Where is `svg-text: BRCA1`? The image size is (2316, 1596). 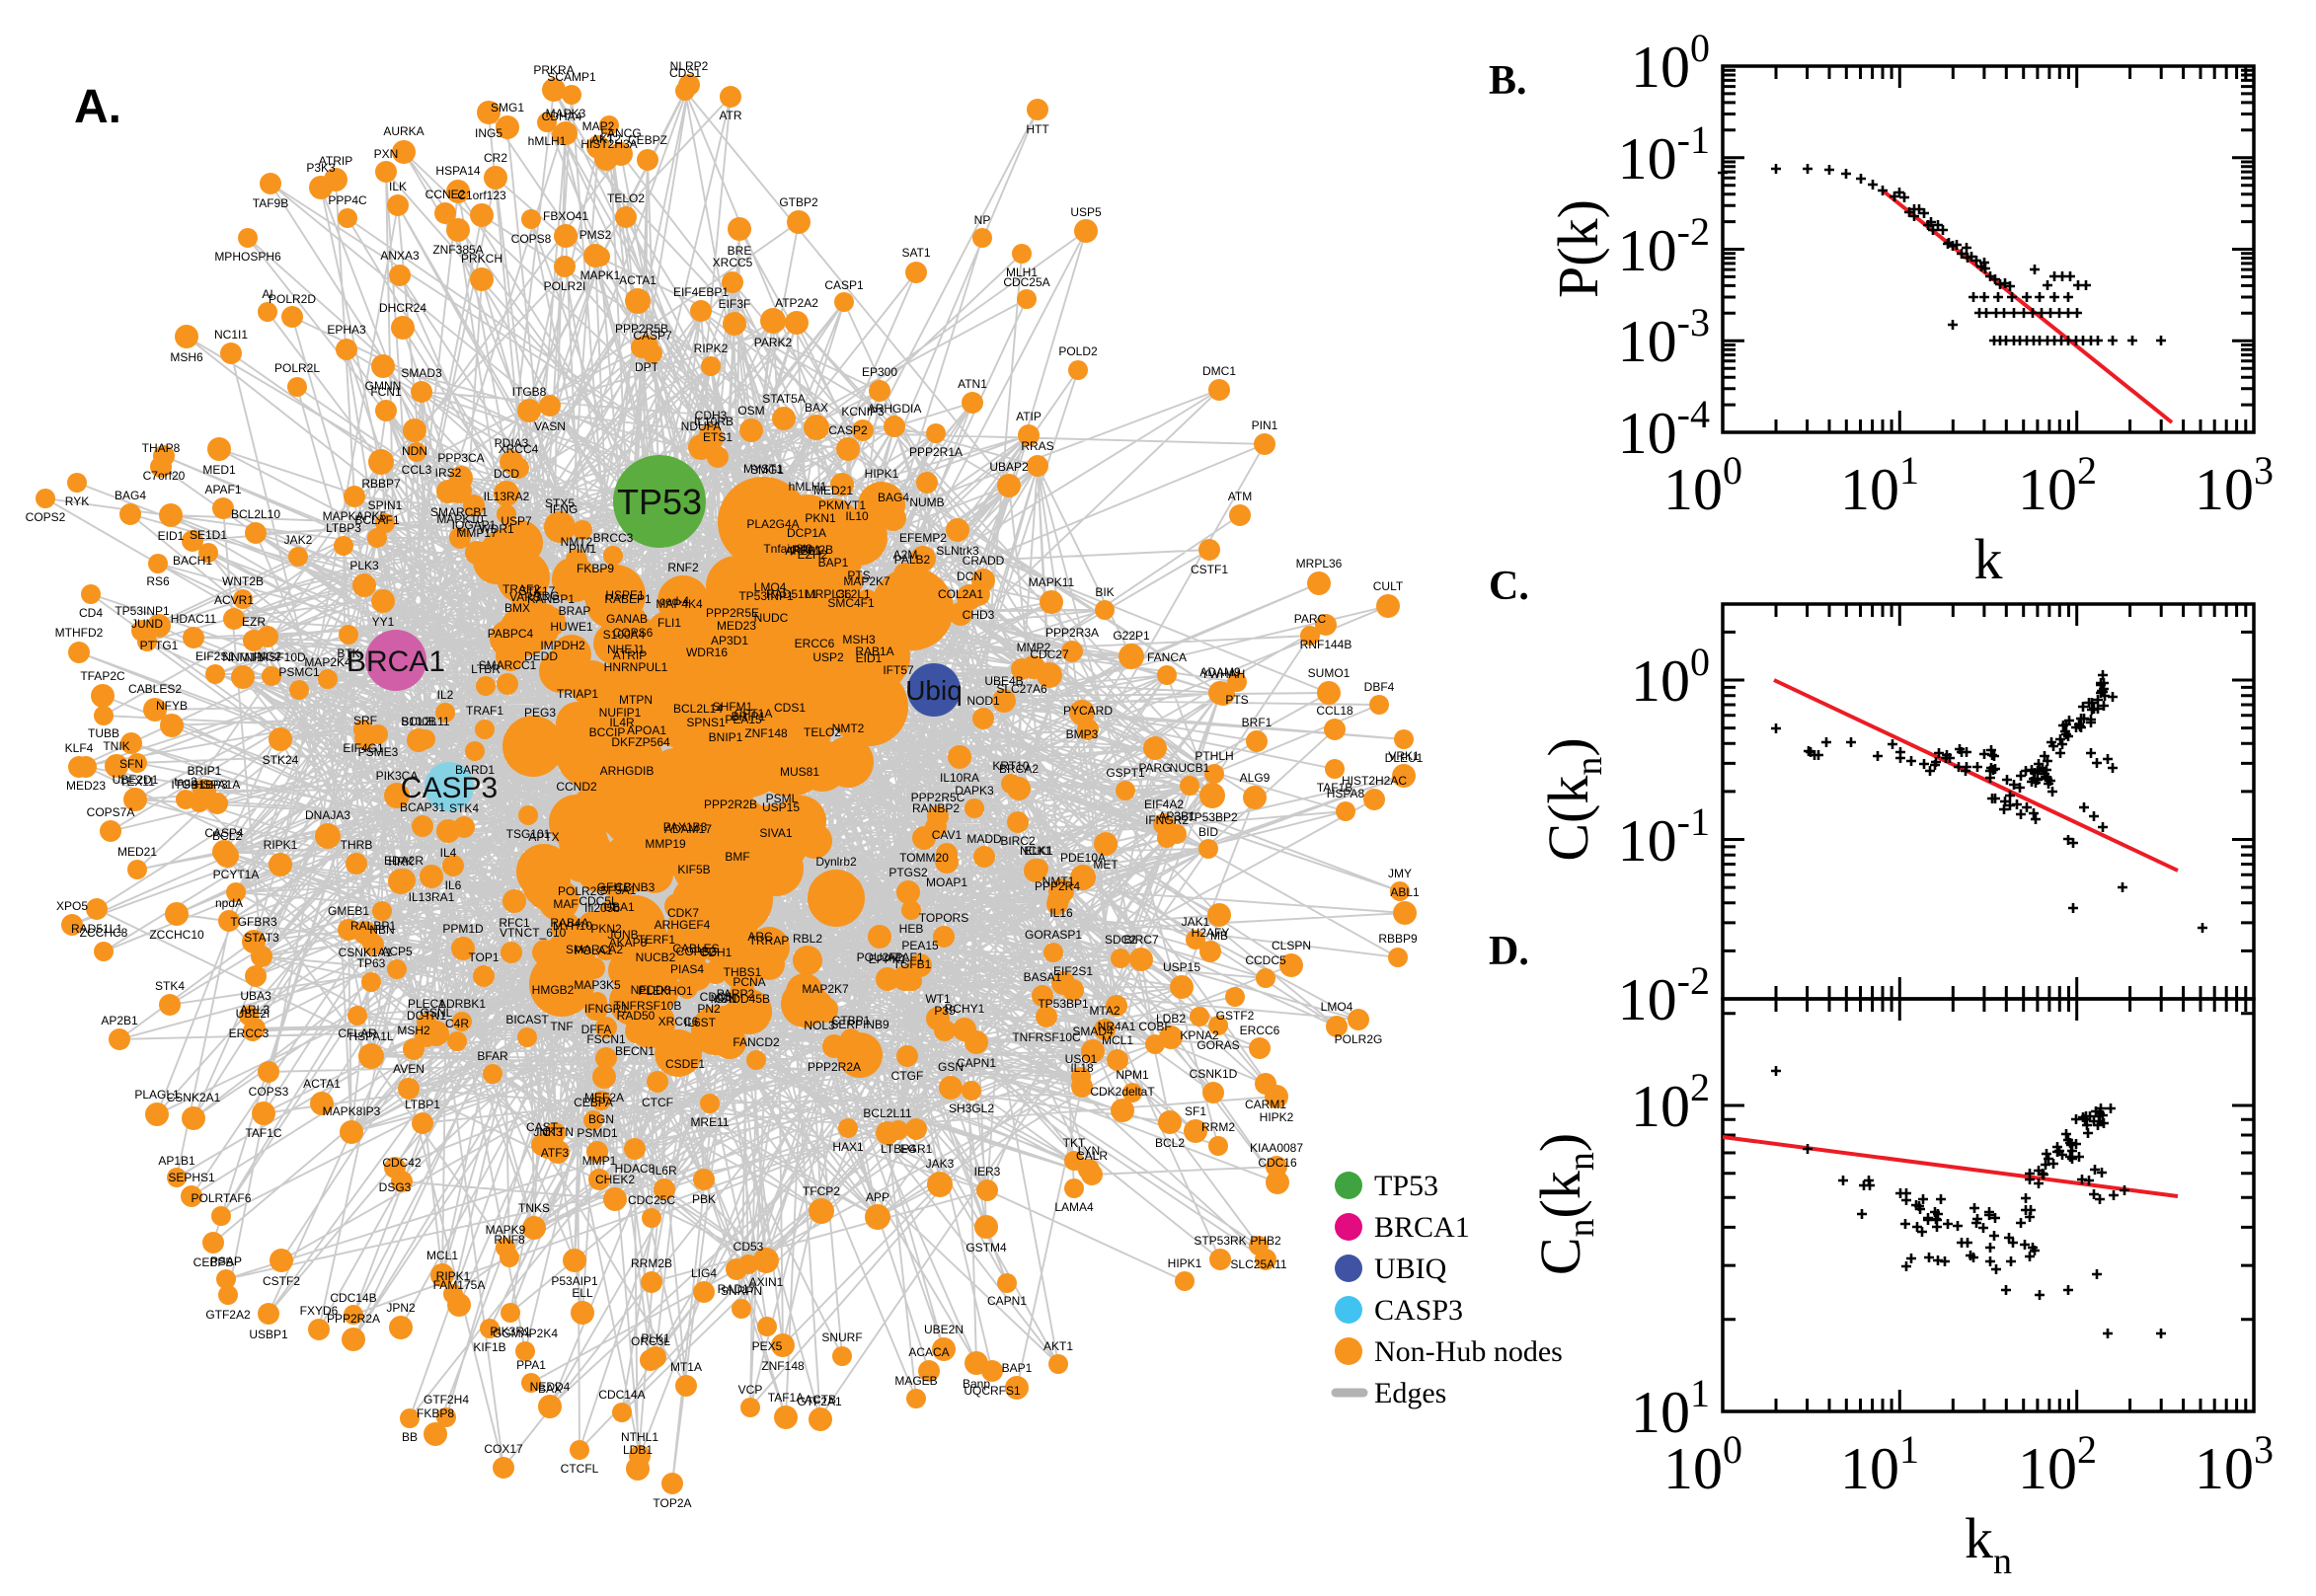
svg-text: BRCA1 is located at coordinates (1422, 1227).